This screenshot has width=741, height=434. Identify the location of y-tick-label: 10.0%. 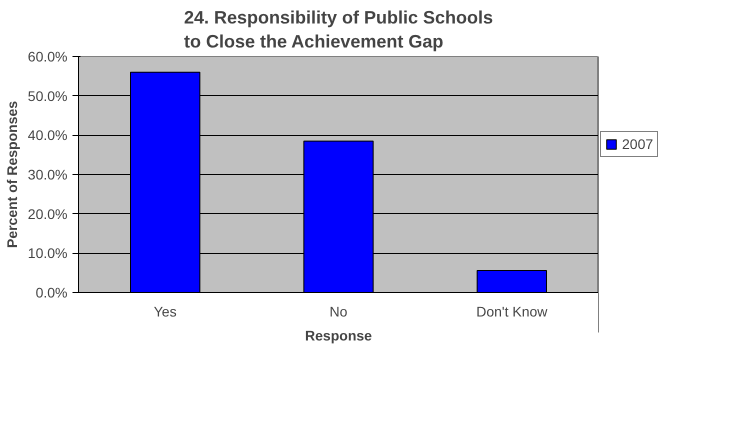
(48, 253).